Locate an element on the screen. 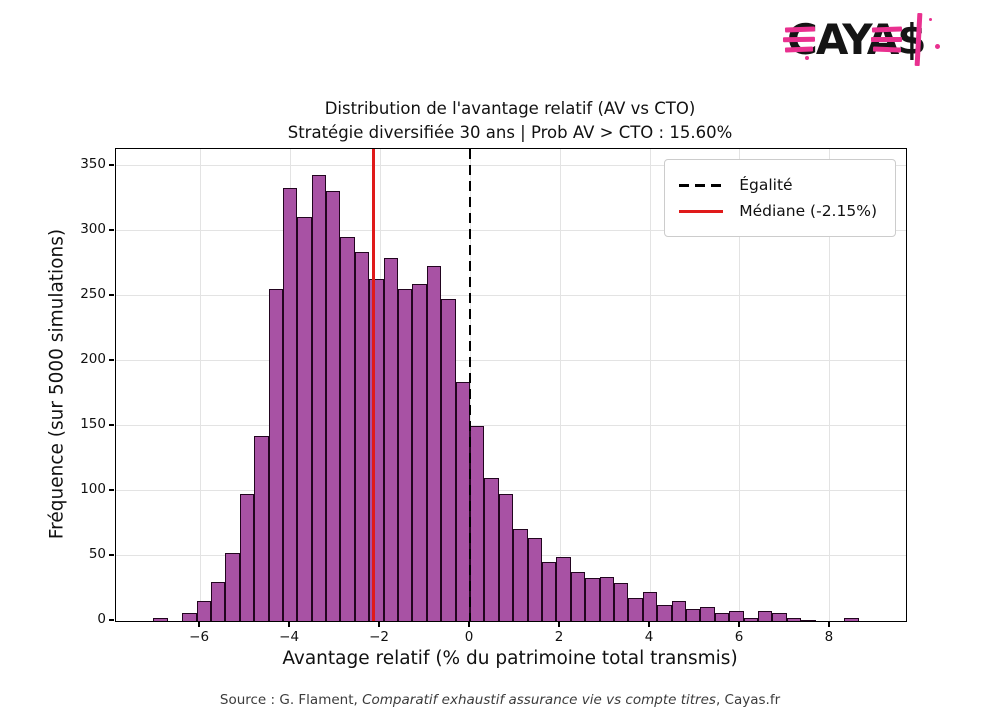 Image resolution: width=1000 pixels, height=720 pixels. y-tick-label: 200 is located at coordinates (93, 358).